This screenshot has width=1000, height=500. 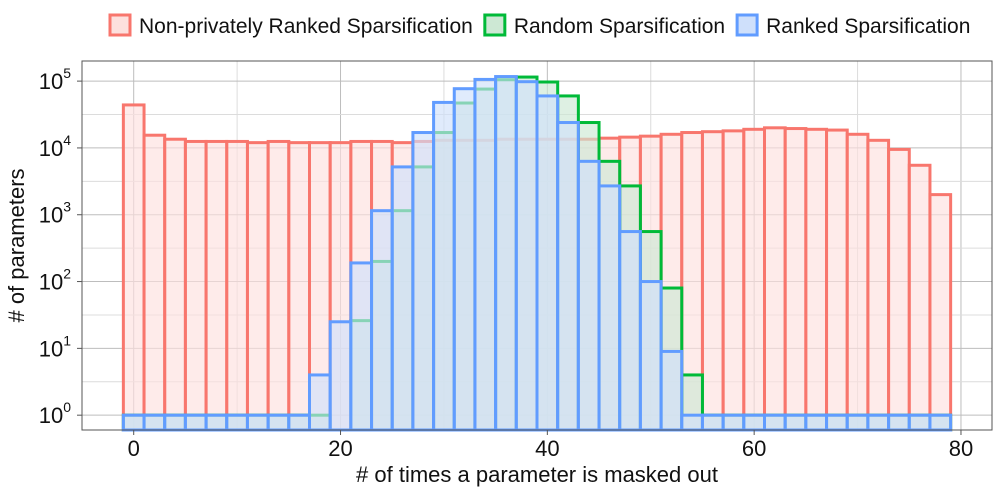 I want to click on x-axis-ticks: 0 20 40 60 80, so click(x=550, y=445).